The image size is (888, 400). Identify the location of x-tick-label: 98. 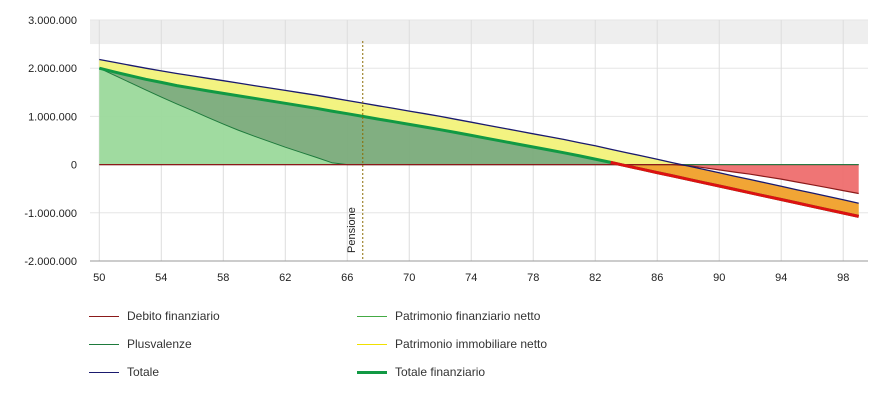
(843, 278).